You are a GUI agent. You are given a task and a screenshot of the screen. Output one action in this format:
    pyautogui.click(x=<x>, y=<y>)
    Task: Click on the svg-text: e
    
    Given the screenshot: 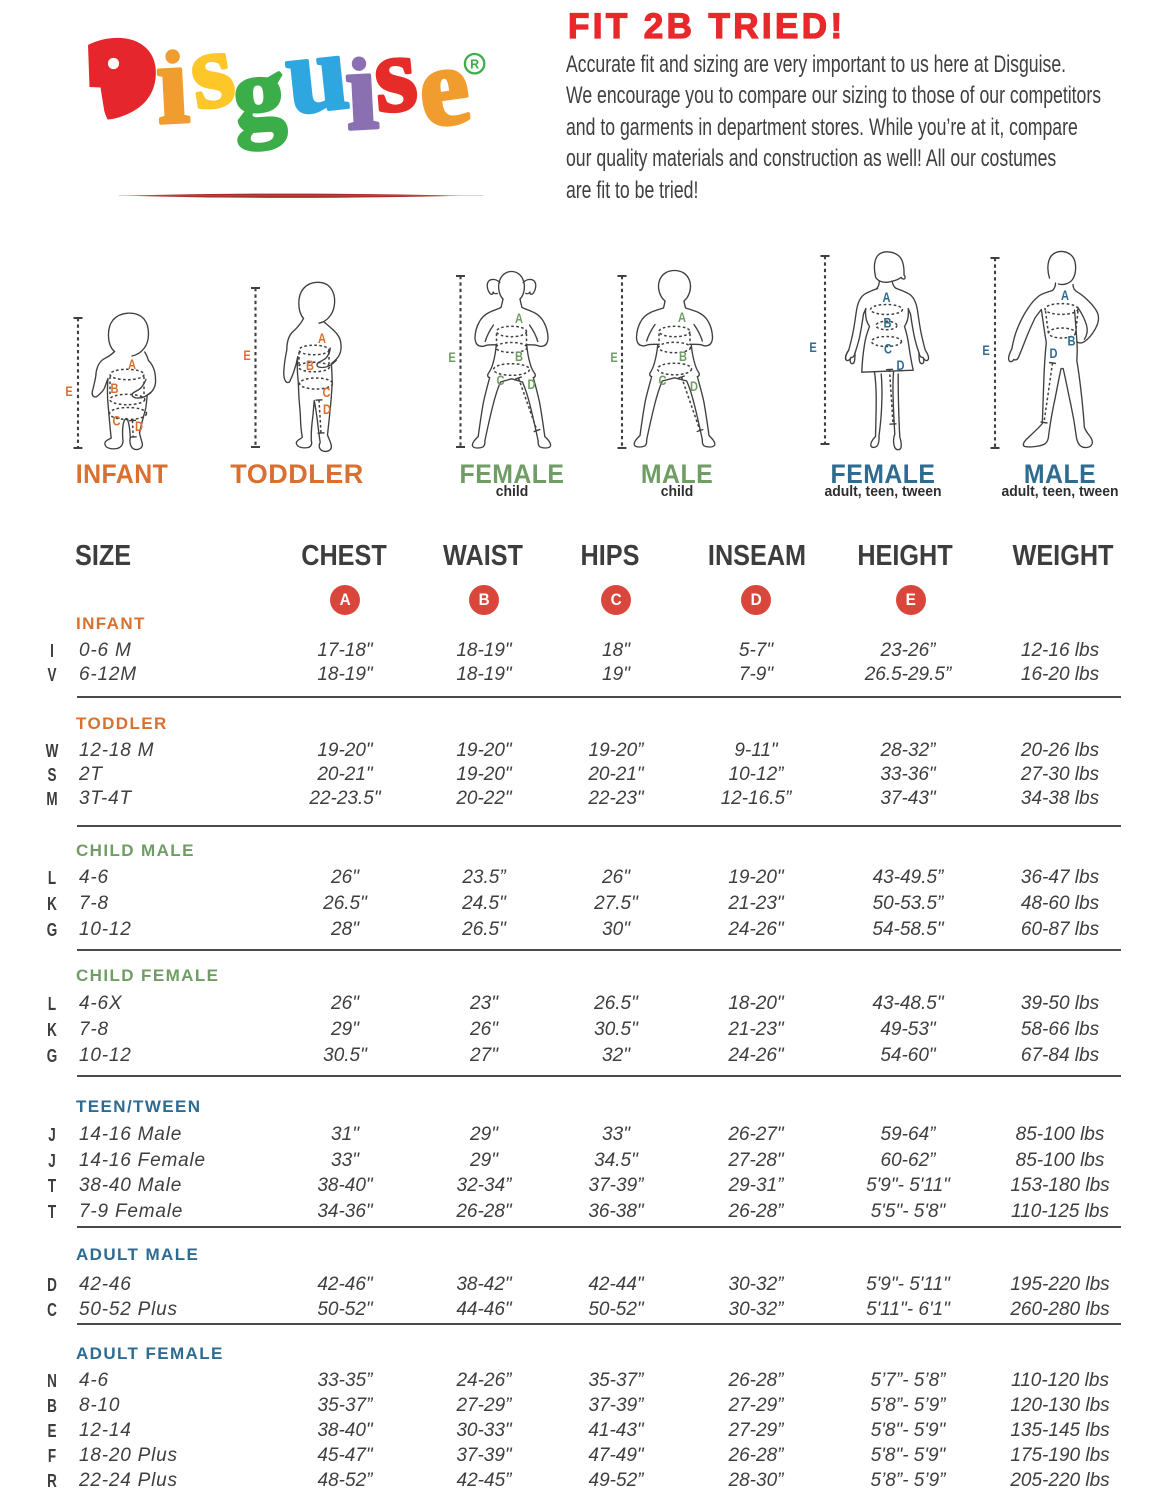 What is the action you would take?
    pyautogui.click(x=443, y=87)
    